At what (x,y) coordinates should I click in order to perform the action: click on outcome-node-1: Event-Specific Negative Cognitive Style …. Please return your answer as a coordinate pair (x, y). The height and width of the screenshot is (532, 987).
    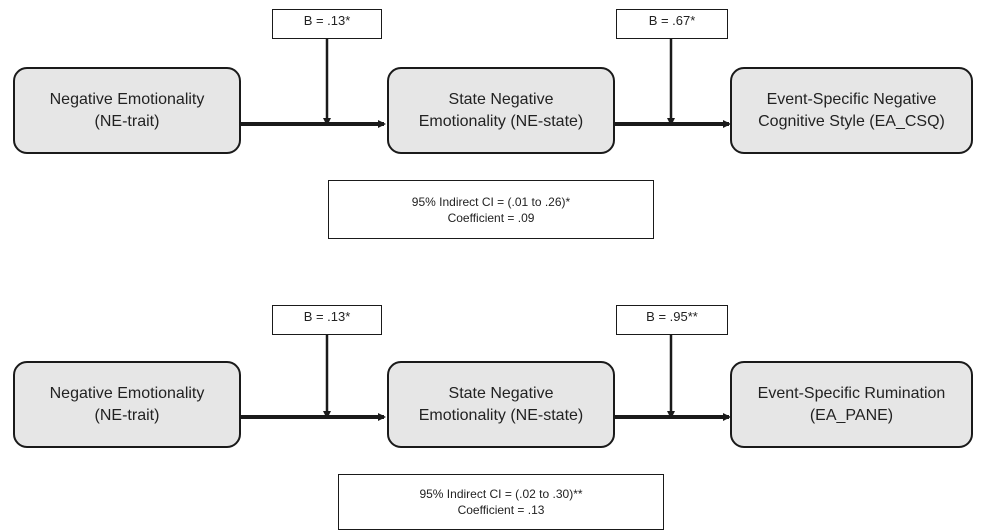
    Looking at the image, I should click on (851, 110).